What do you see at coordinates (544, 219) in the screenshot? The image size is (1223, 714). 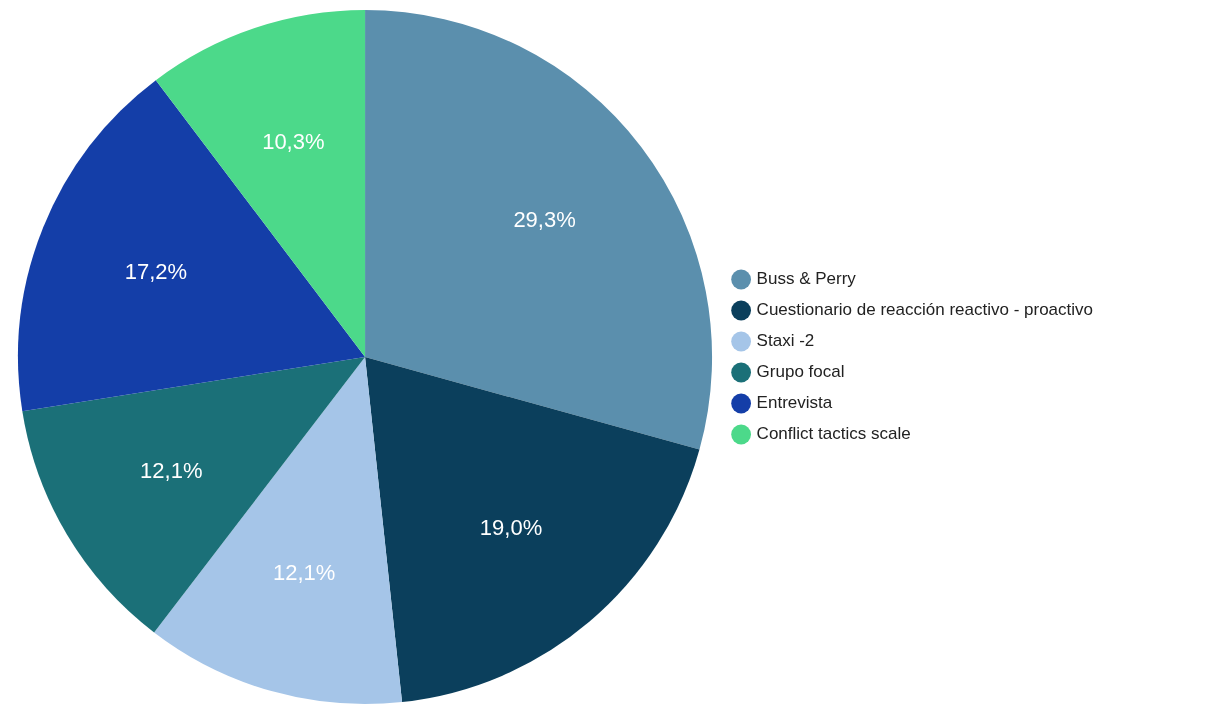 I see `data-label: 29,3%` at bounding box center [544, 219].